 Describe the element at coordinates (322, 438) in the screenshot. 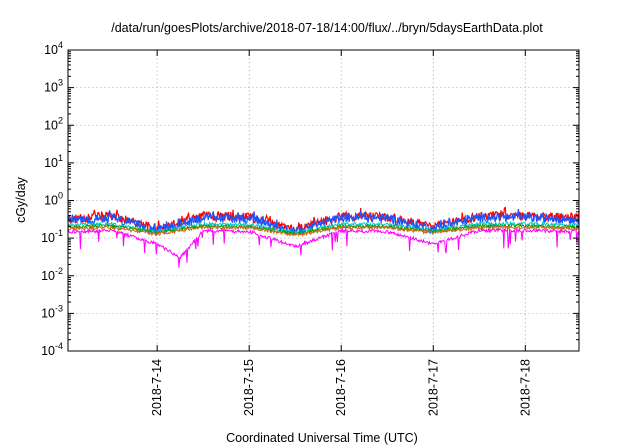

I see `x-axis-label: Coordinated Universal Time (UTC)` at that location.